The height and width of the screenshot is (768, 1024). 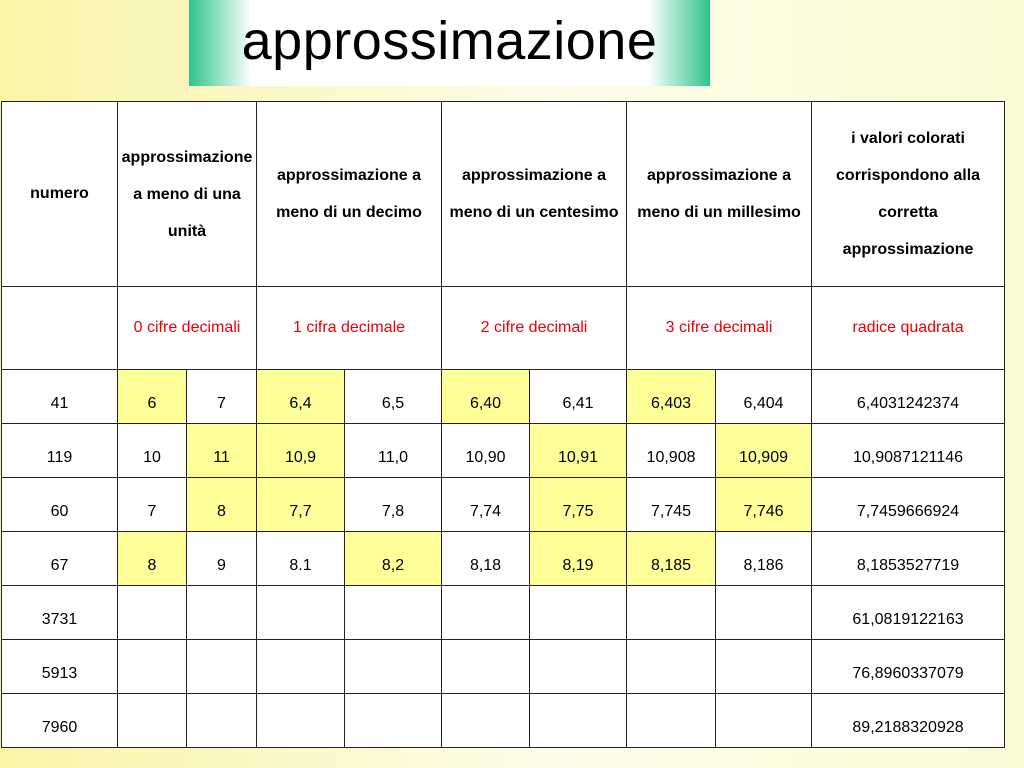 What do you see at coordinates (908, 450) in the screenshot?
I see `cell-radice: 10,9087121146` at bounding box center [908, 450].